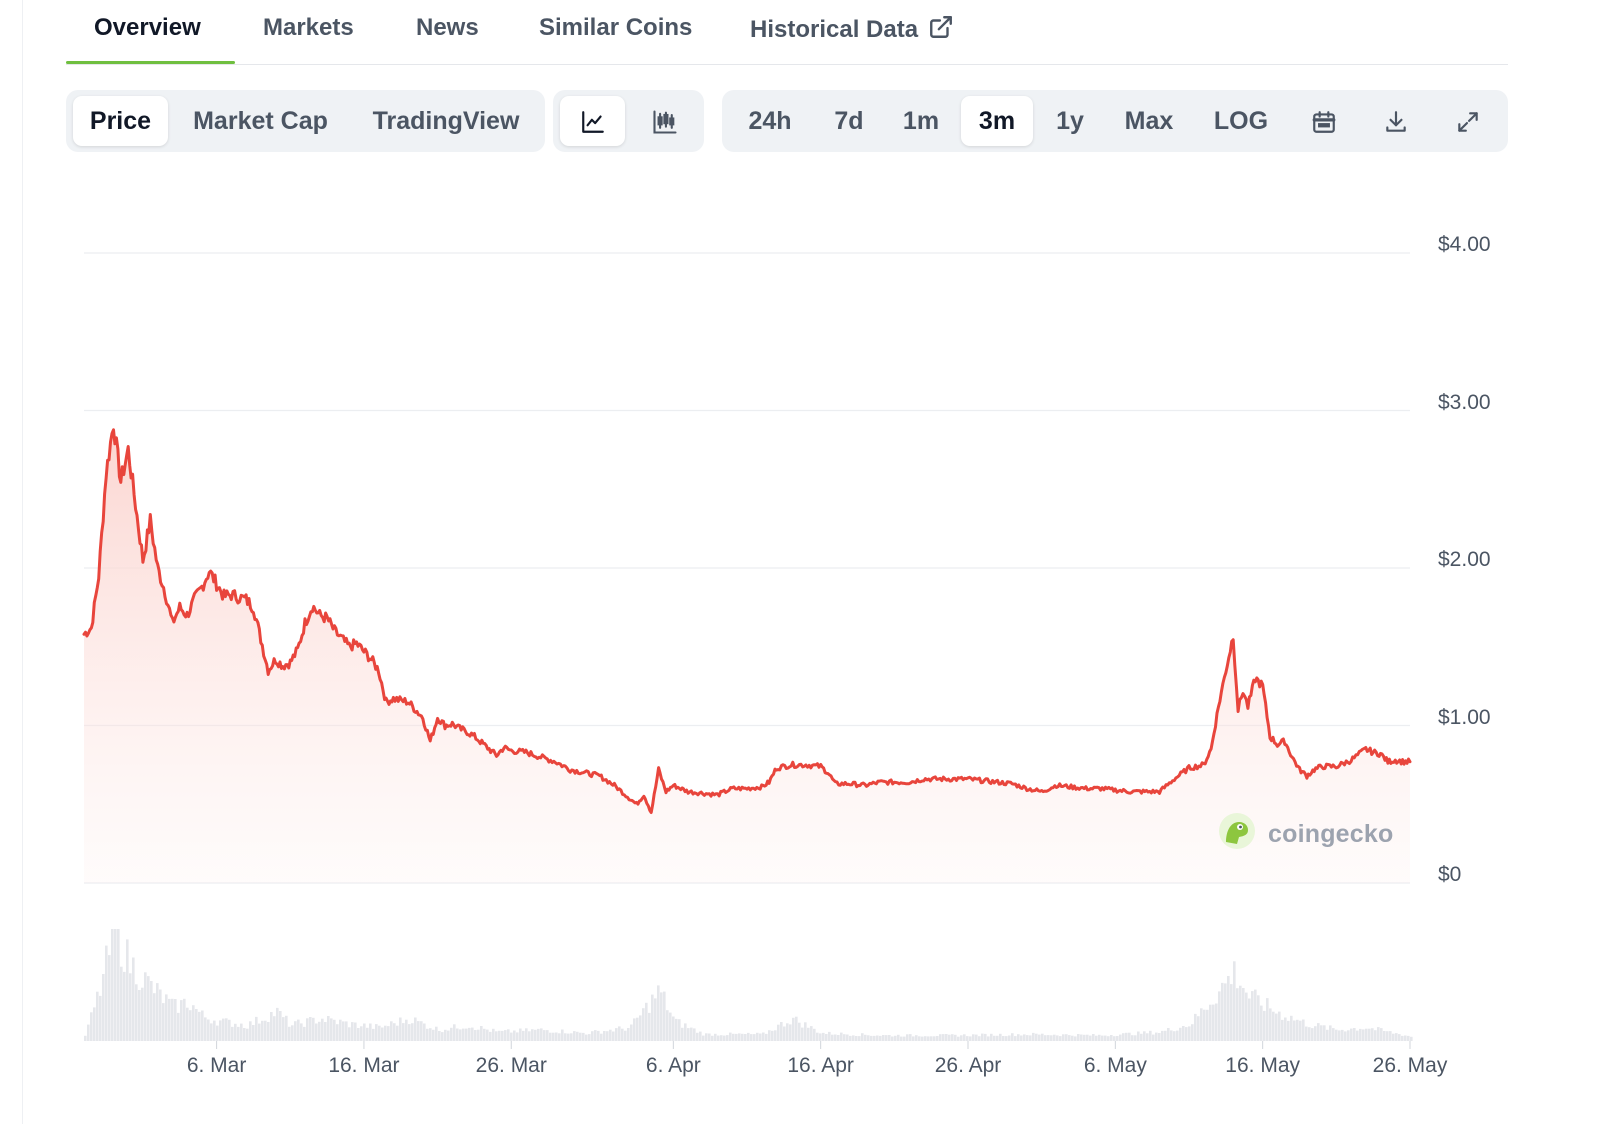 The width and height of the screenshot is (1600, 1124). What do you see at coordinates (852, 30) in the screenshot?
I see `tab-historical-data: Historical Data` at bounding box center [852, 30].